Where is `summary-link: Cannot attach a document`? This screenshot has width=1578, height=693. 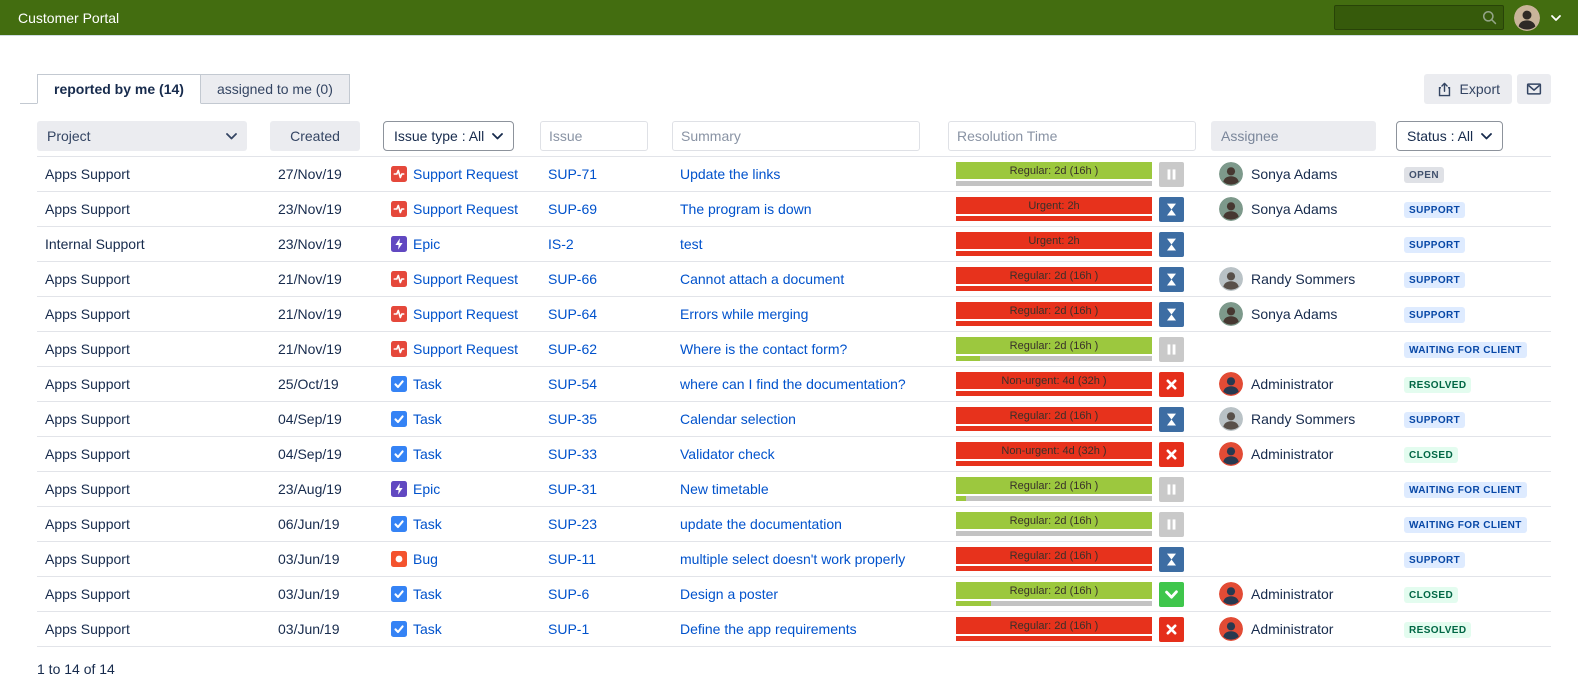
summary-link: Cannot attach a document is located at coordinates (762, 279).